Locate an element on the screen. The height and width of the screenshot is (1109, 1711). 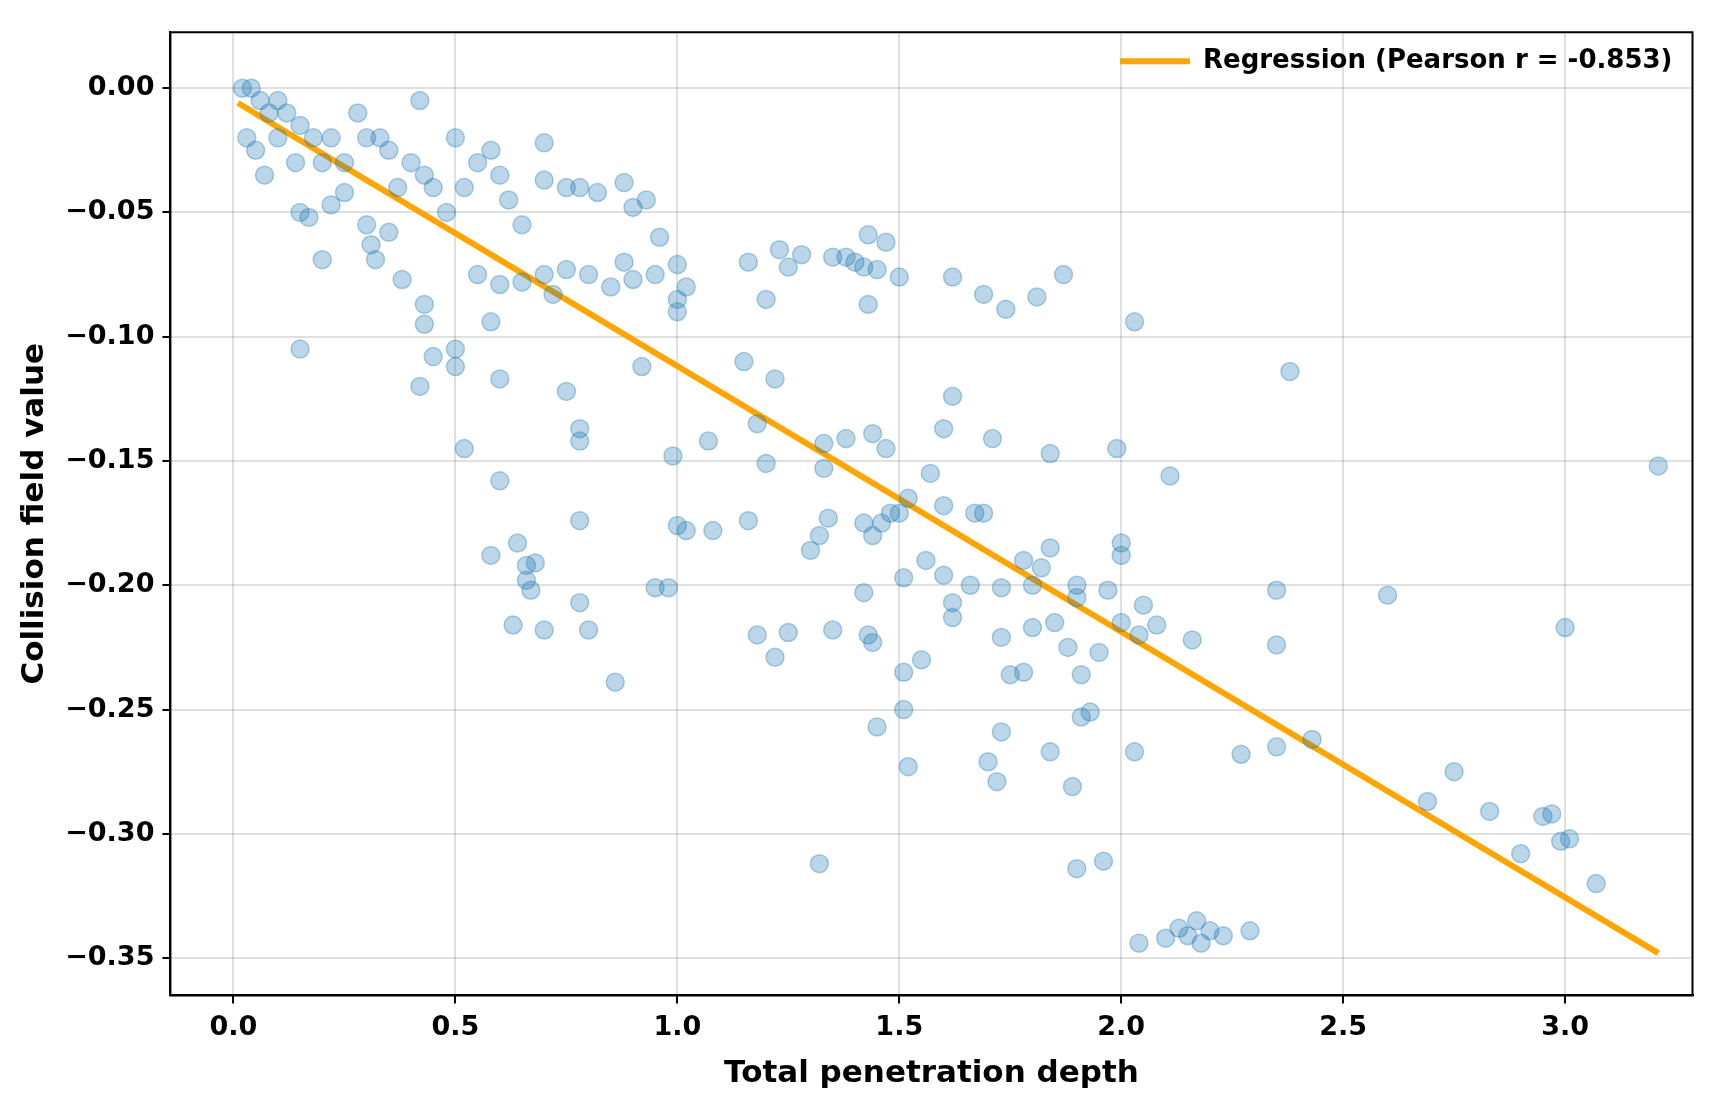
x-tick-label: 0.5 is located at coordinates (455, 1025).